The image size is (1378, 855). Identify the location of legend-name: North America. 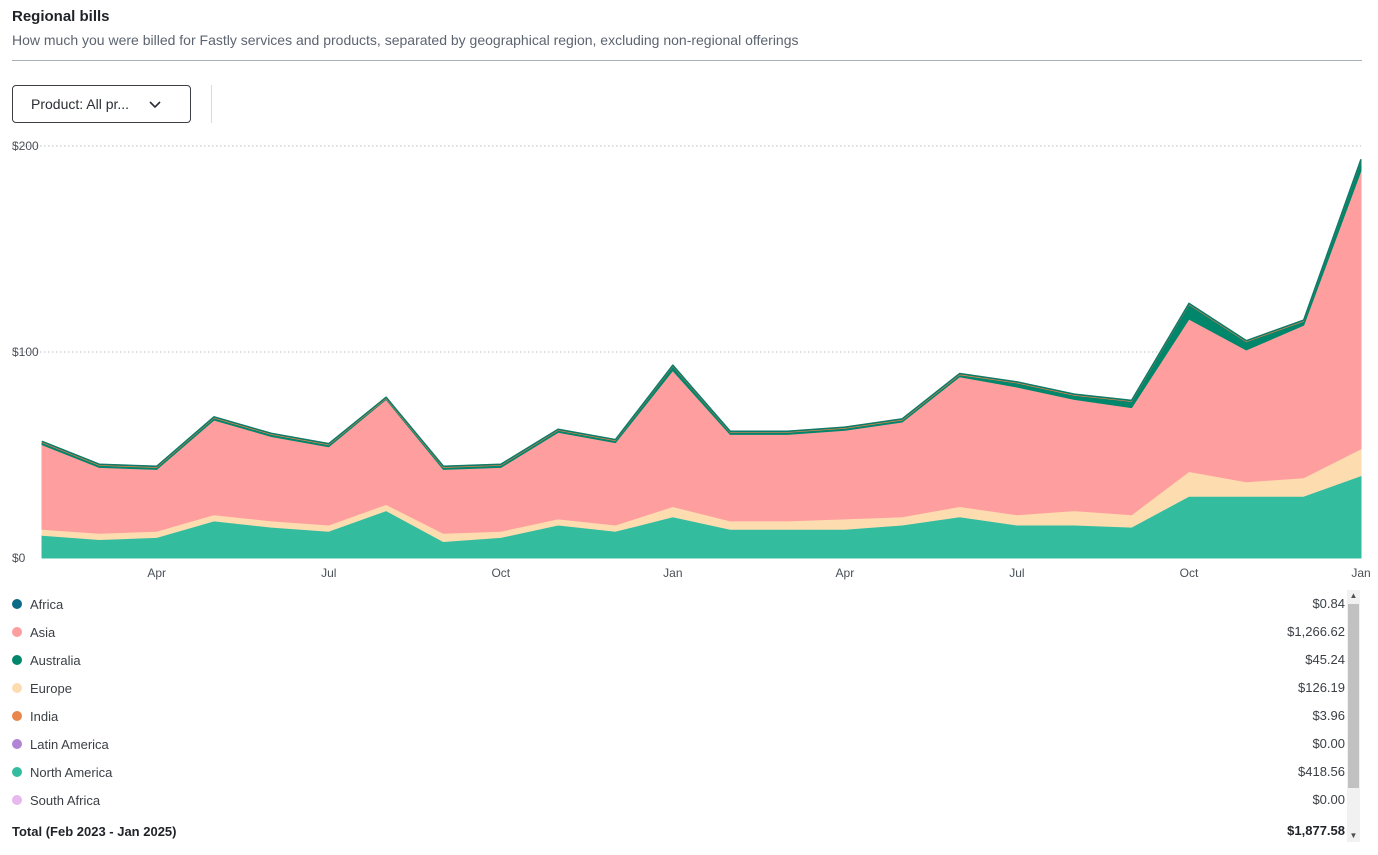
(71, 772).